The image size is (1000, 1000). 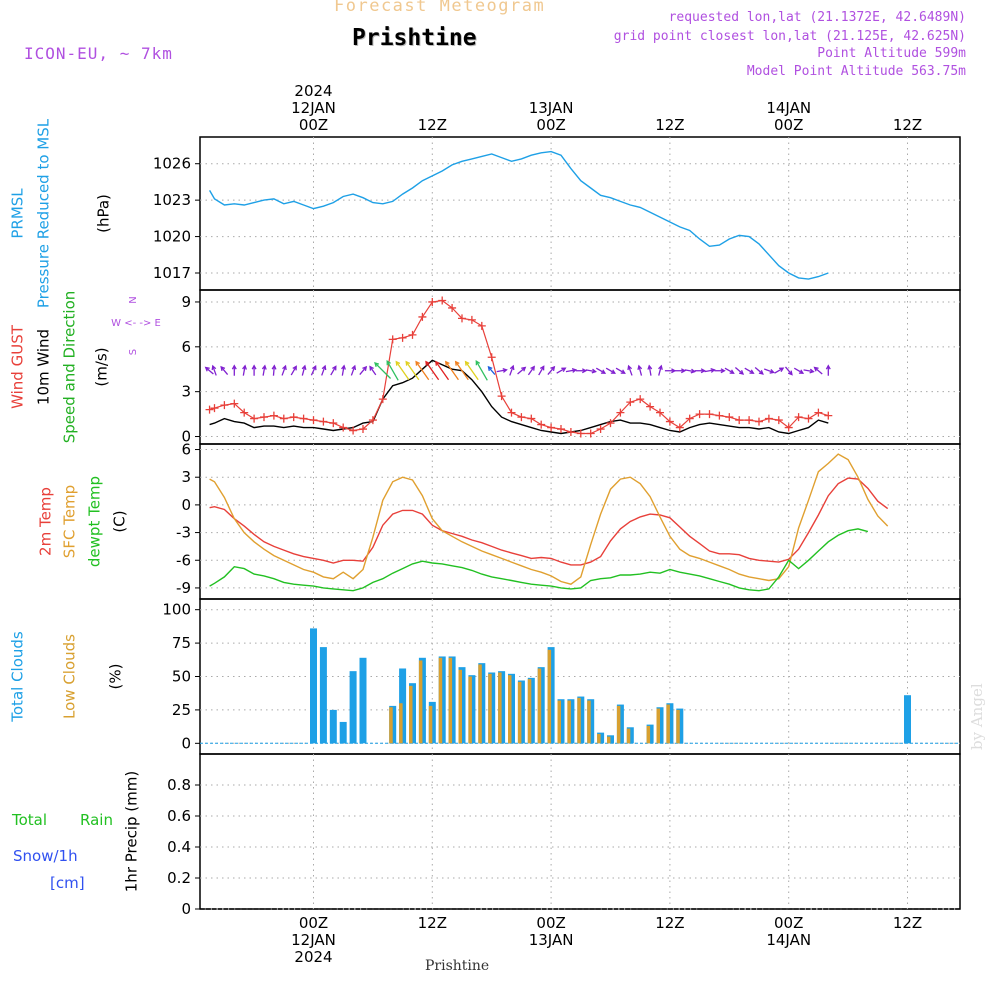 I want to click on ytick-label-clouds: 100, so click(x=176, y=610).